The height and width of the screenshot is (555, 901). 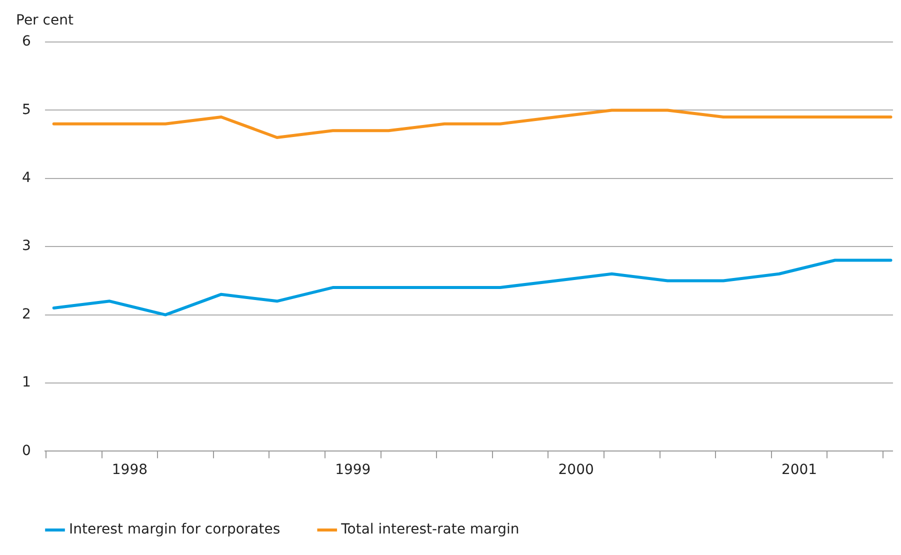 What do you see at coordinates (130, 470) in the screenshot?
I see `x-tick-label: 1998` at bounding box center [130, 470].